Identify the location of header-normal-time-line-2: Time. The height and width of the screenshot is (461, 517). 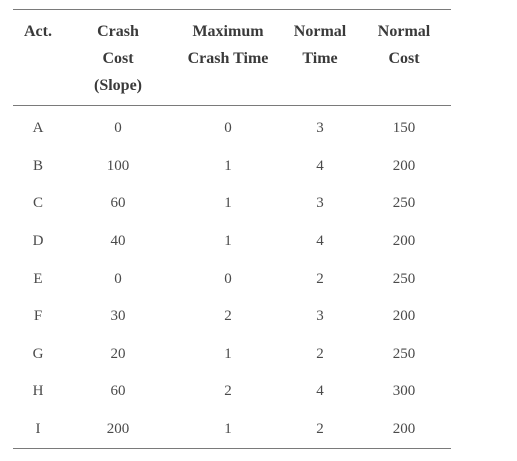
(320, 58).